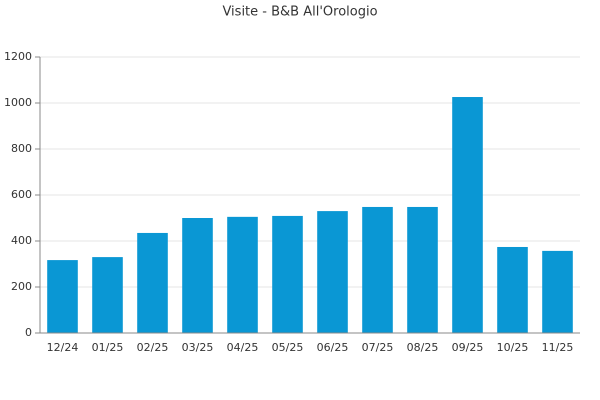 The image size is (600, 400). What do you see at coordinates (21, 148) in the screenshot?
I see `y-tick-label: 800` at bounding box center [21, 148].